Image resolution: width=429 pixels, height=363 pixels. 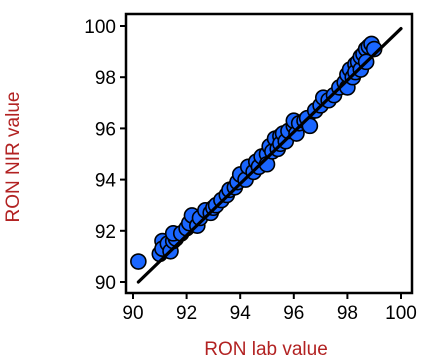 I want to click on x-tick-label: 96, so click(x=293, y=313).